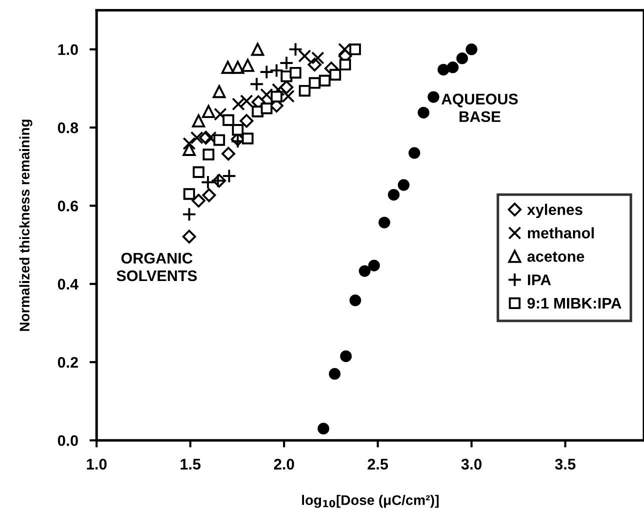 The image size is (644, 512). I want to click on x-tick-label: 1.0, so click(96, 464).